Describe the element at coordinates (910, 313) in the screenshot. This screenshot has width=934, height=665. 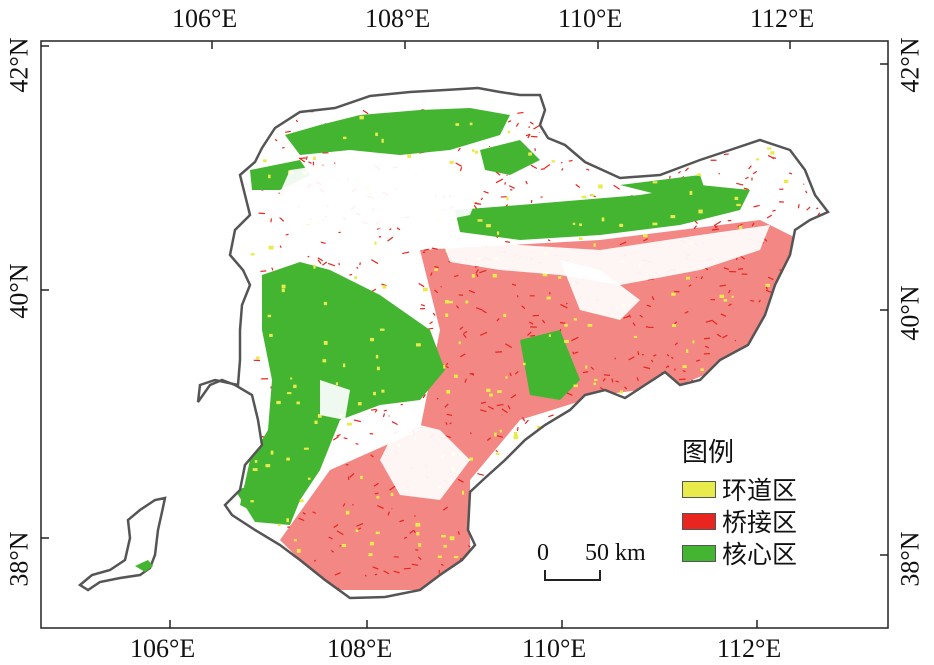
I see `lat-label-right-2: 40°N` at that location.